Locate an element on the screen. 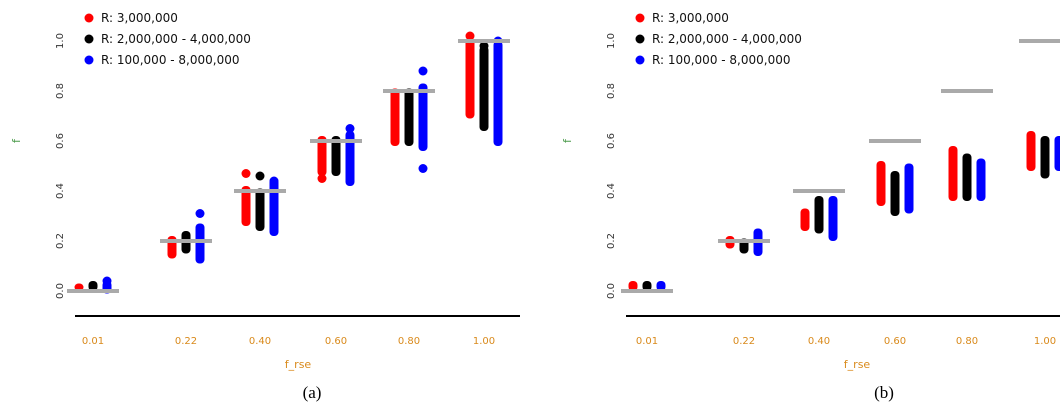 The height and width of the screenshot is (406, 1060). panel-caption: (a) is located at coordinates (312, 392).